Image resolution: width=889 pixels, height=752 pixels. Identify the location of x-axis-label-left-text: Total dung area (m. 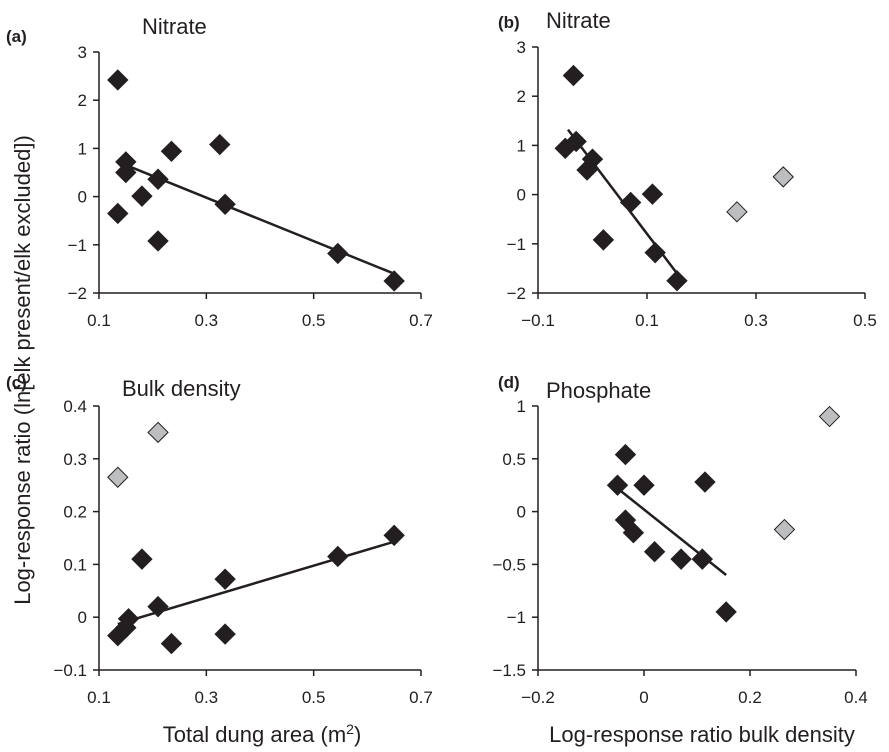
(254, 734).